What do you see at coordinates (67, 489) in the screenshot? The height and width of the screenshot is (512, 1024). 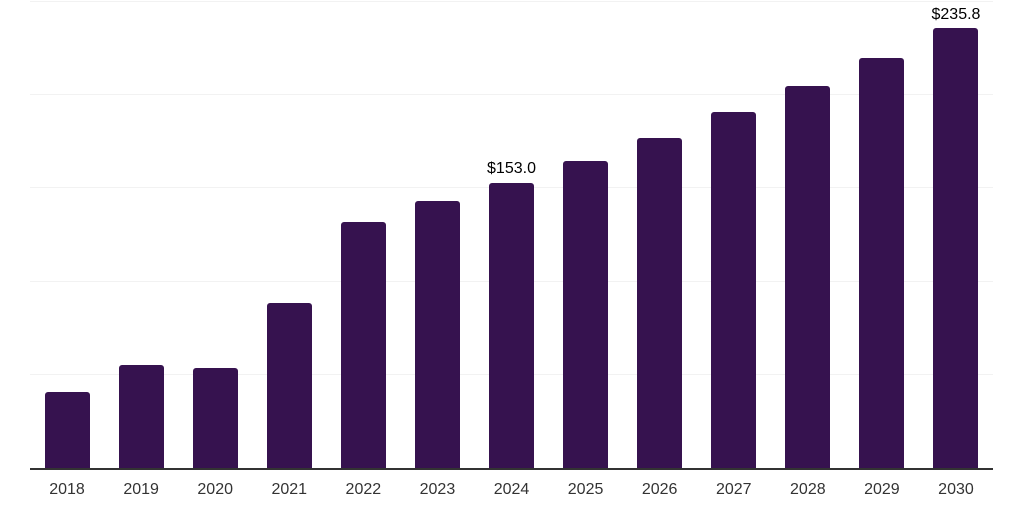 I see `x-tick-2018: 2018` at bounding box center [67, 489].